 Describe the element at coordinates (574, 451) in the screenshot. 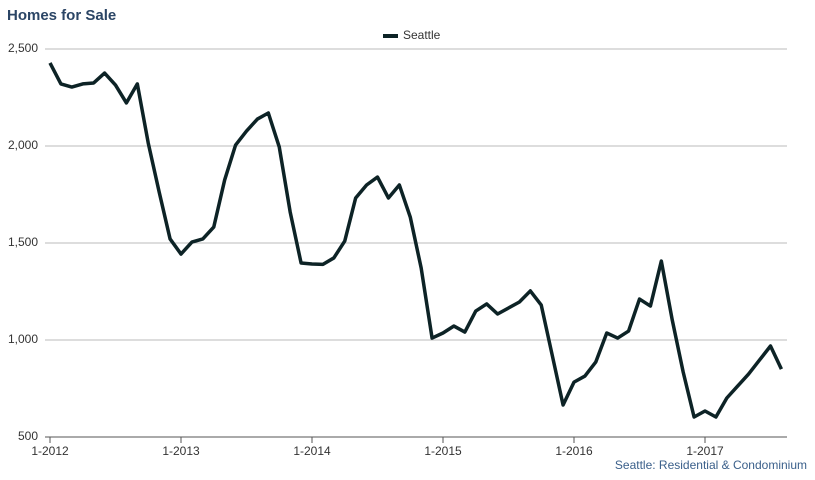

I see `x-tick-label: 1-2016` at that location.